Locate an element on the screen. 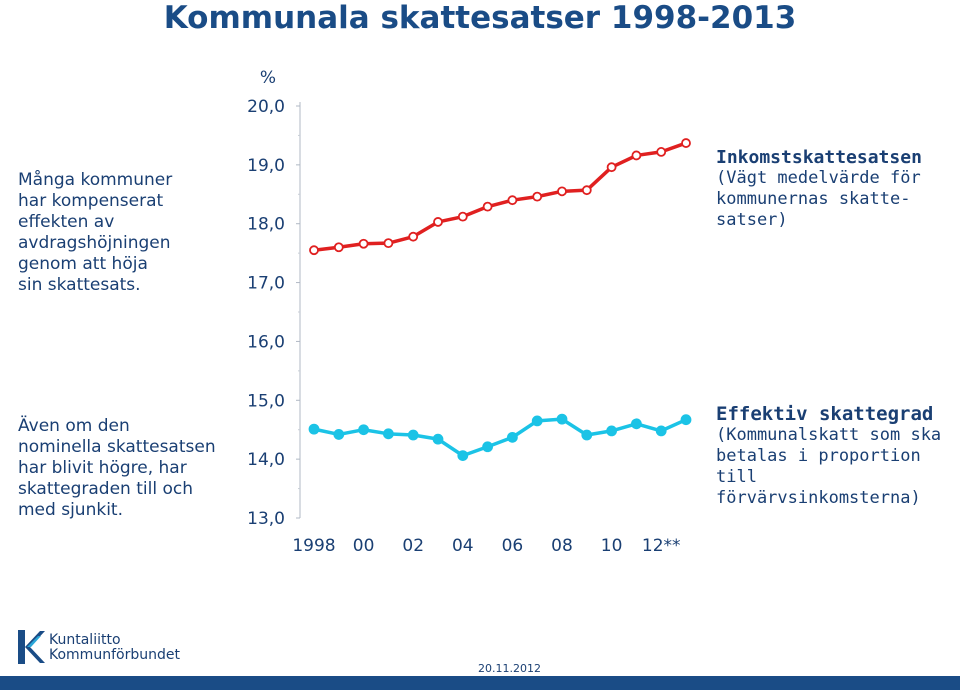 The width and height of the screenshot is (960, 690). y-tick-label: 20,0 is located at coordinates (266, 107).